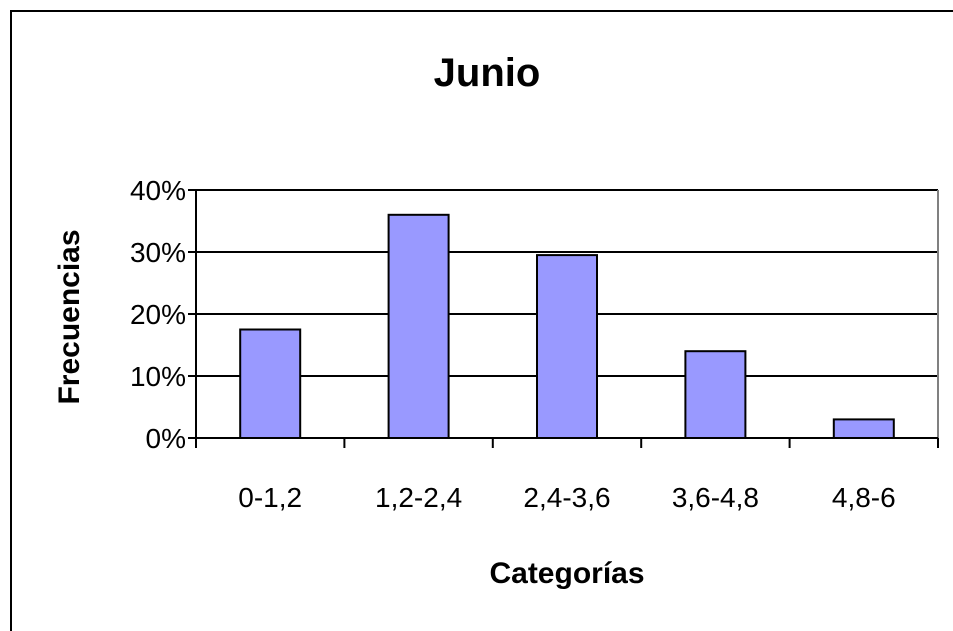 The width and height of the screenshot is (953, 631). Describe the element at coordinates (864, 497) in the screenshot. I see `x-tick-label: 4,8-6` at that location.